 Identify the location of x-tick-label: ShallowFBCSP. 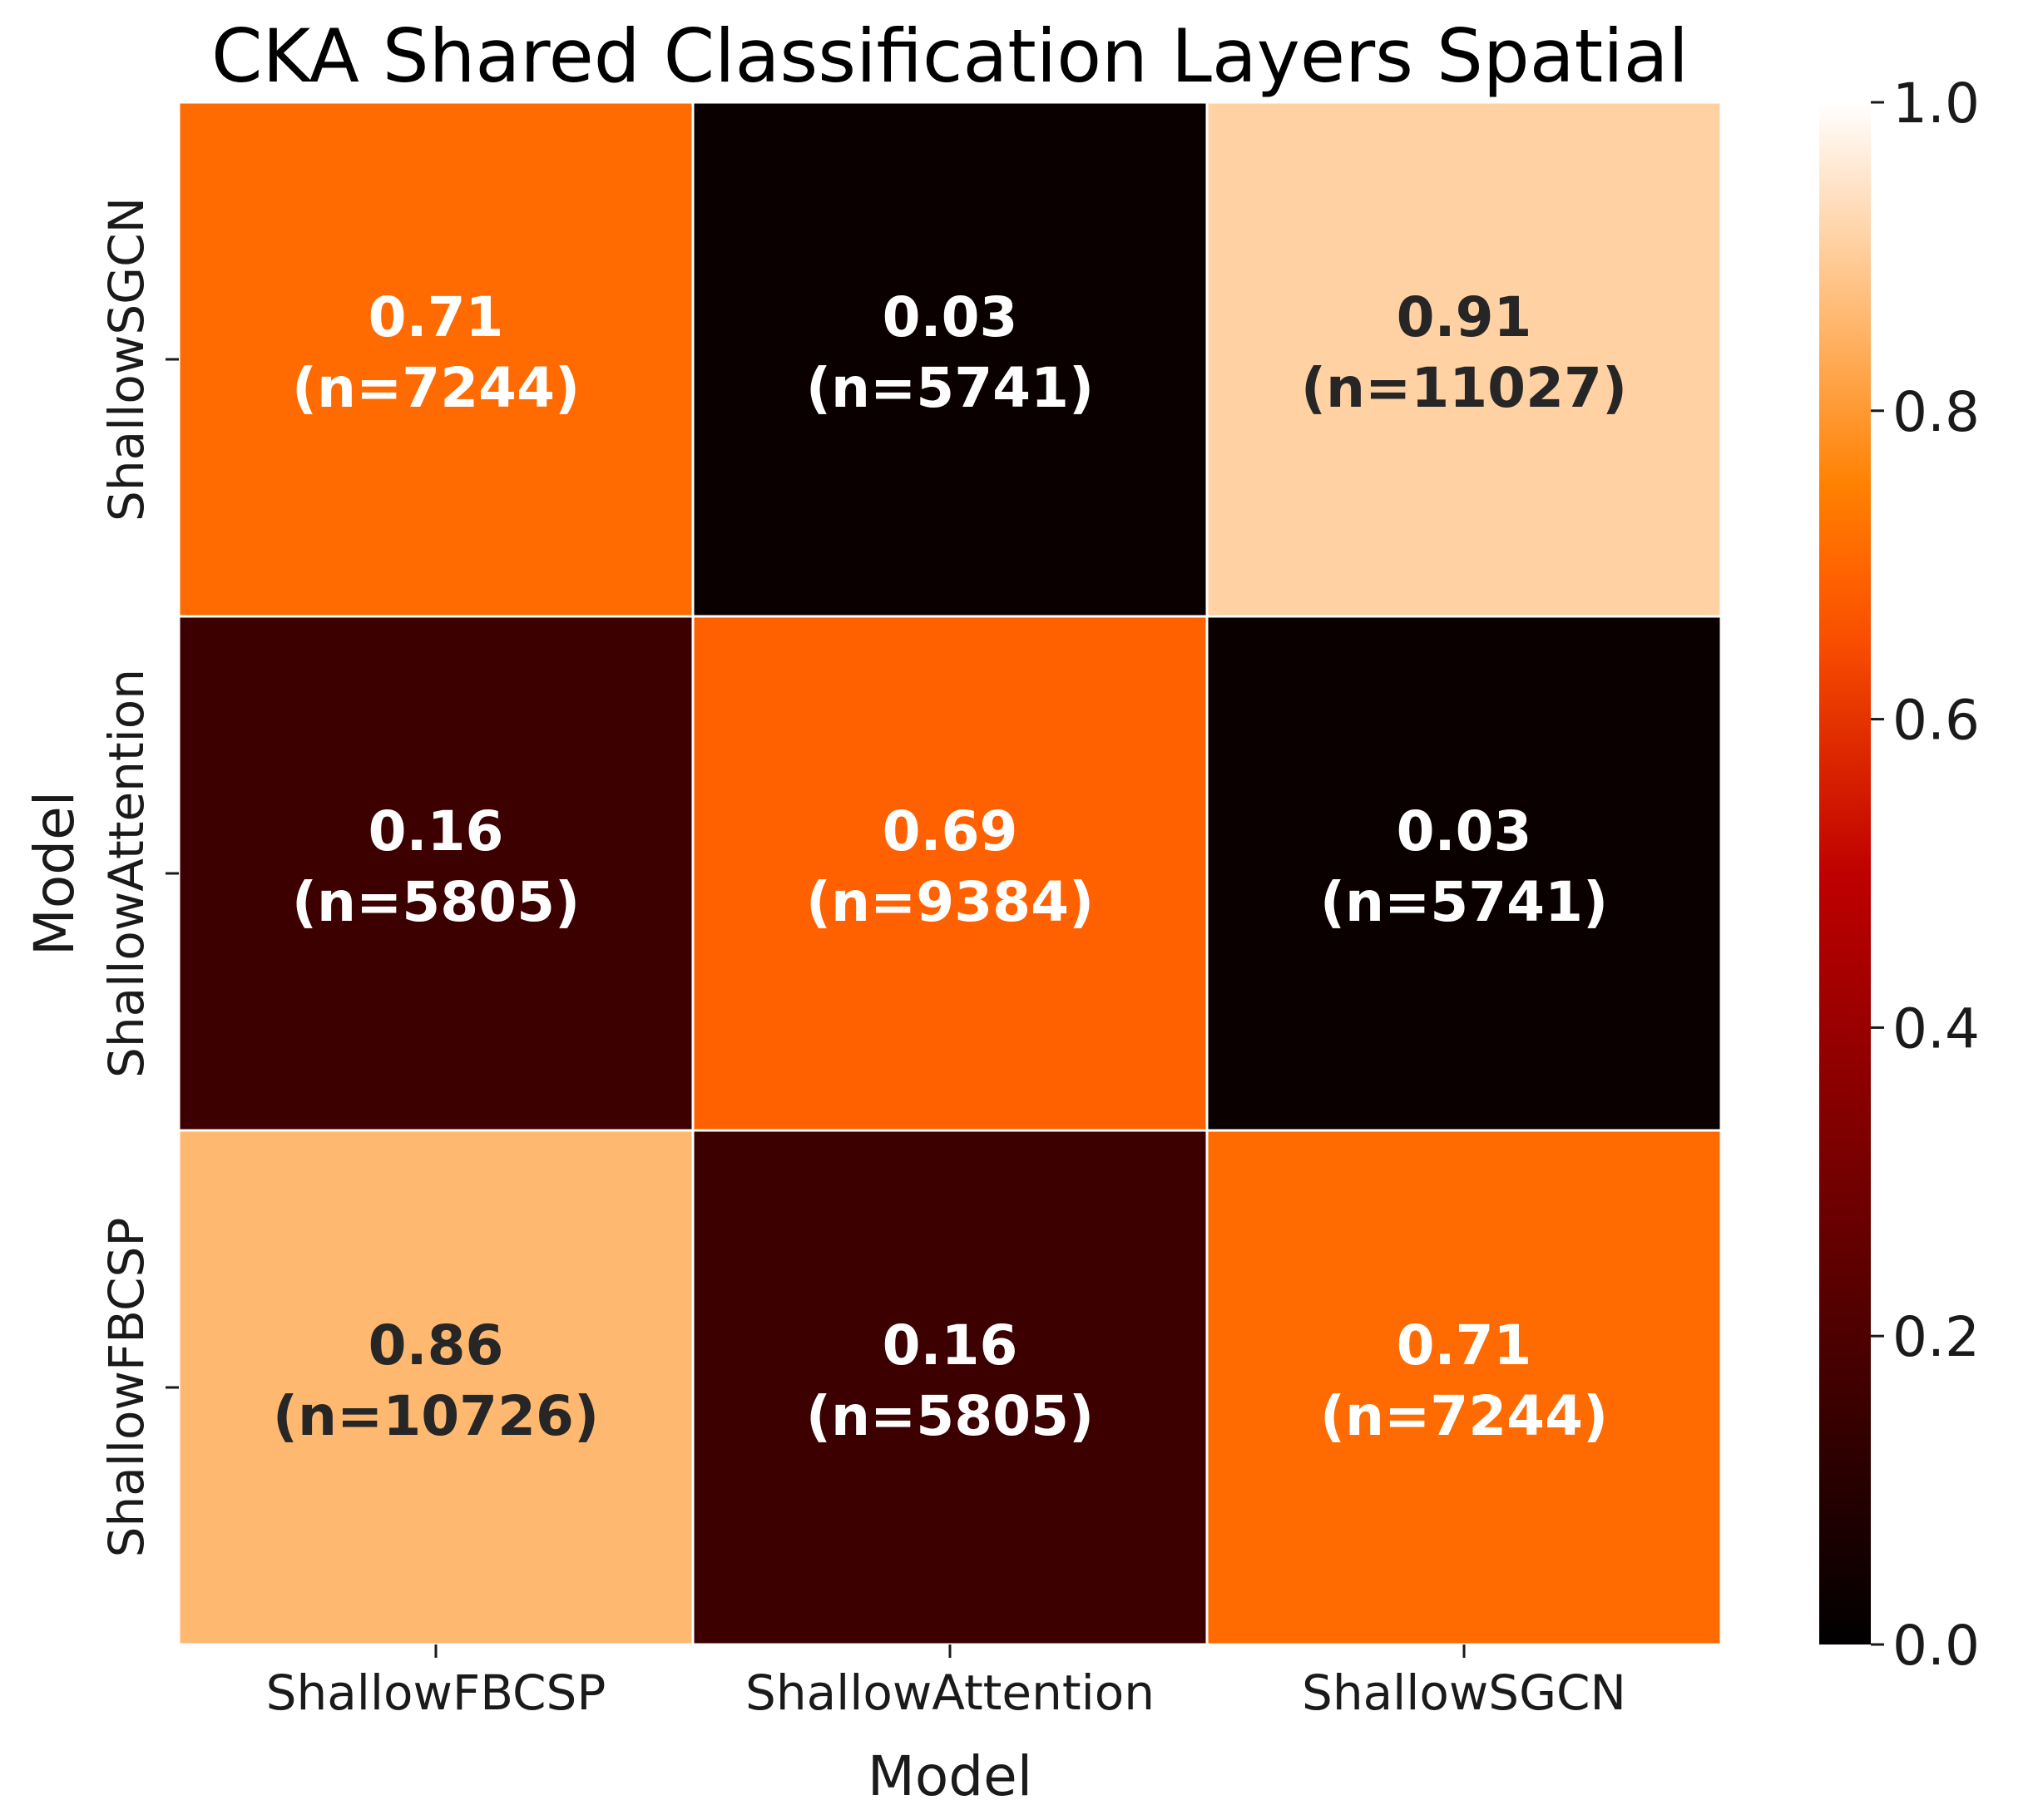
(436, 1692).